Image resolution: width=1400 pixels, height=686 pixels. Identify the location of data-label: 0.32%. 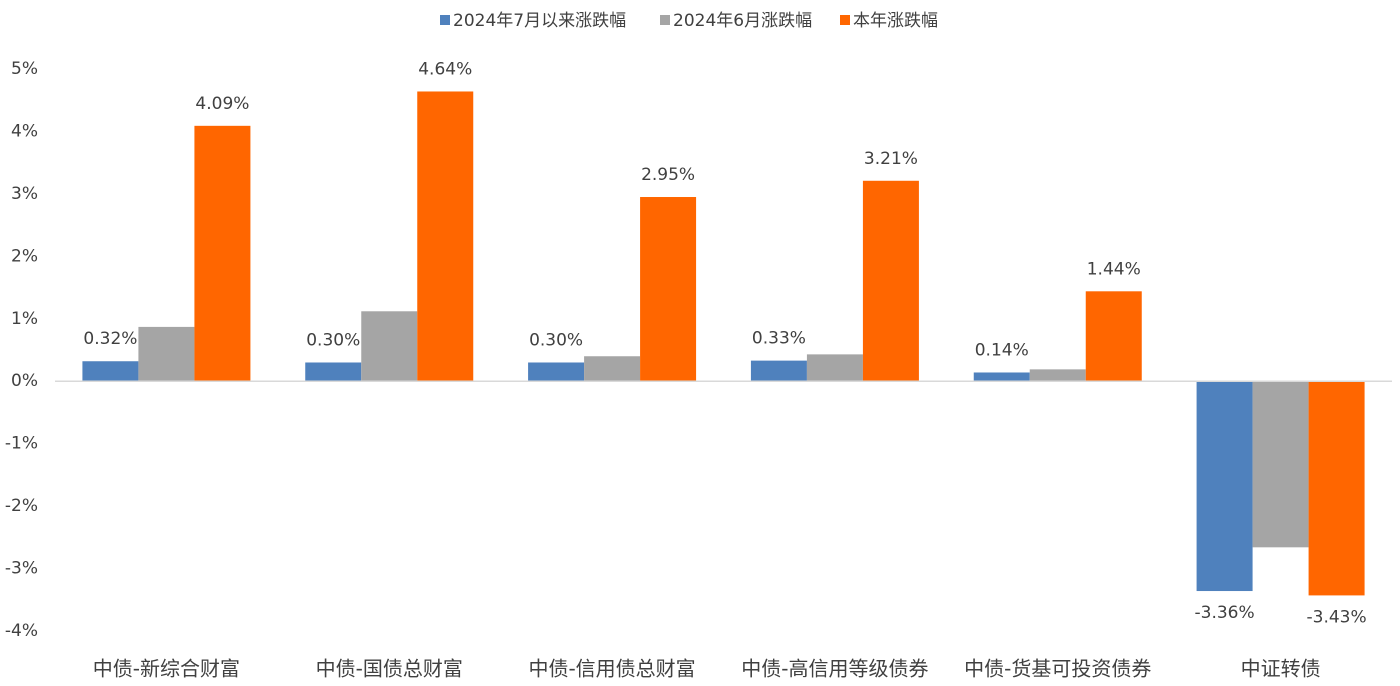
(110, 339).